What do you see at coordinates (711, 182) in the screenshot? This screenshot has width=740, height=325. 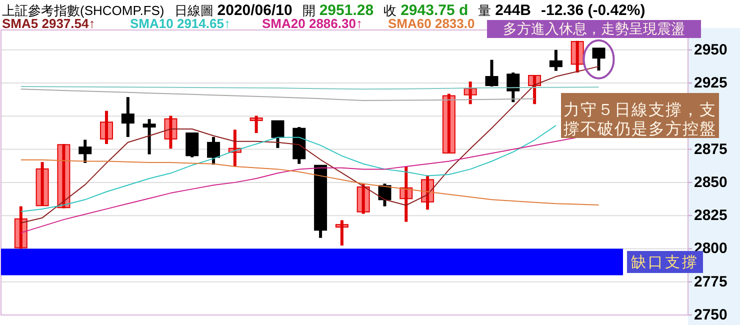 I see `y-tick-label: 2850` at bounding box center [711, 182].